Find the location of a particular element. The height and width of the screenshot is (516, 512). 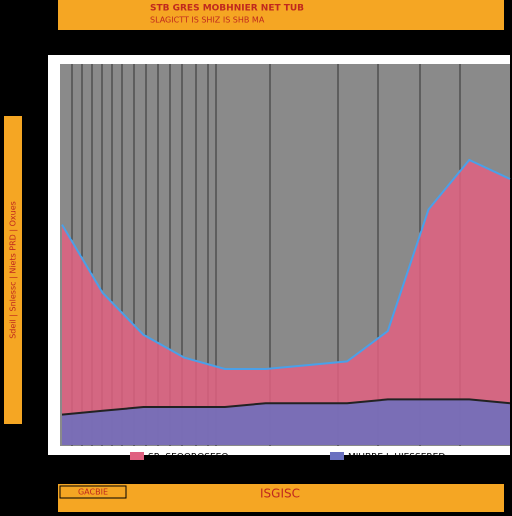

chart-subtitle: SLAGICTT IS SHIZ IS SHB MA is located at coordinates (207, 20).